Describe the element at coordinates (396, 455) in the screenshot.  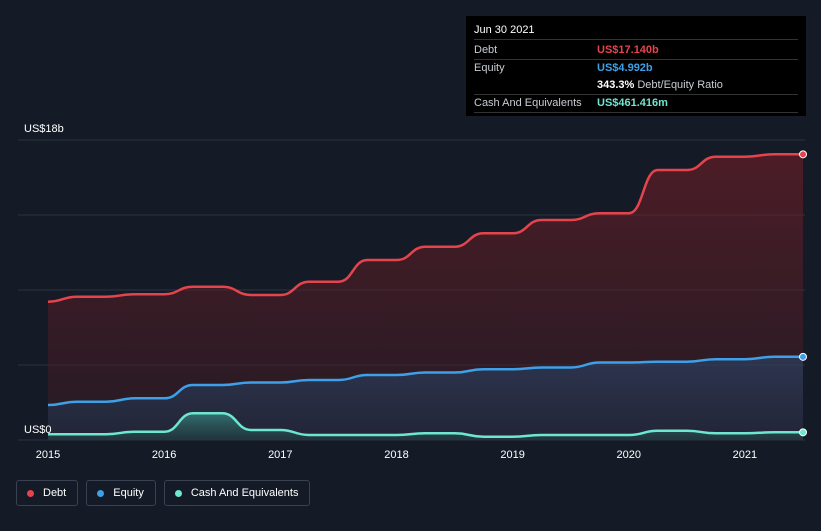
I see `x-tick-label-2018: 2018` at that location.